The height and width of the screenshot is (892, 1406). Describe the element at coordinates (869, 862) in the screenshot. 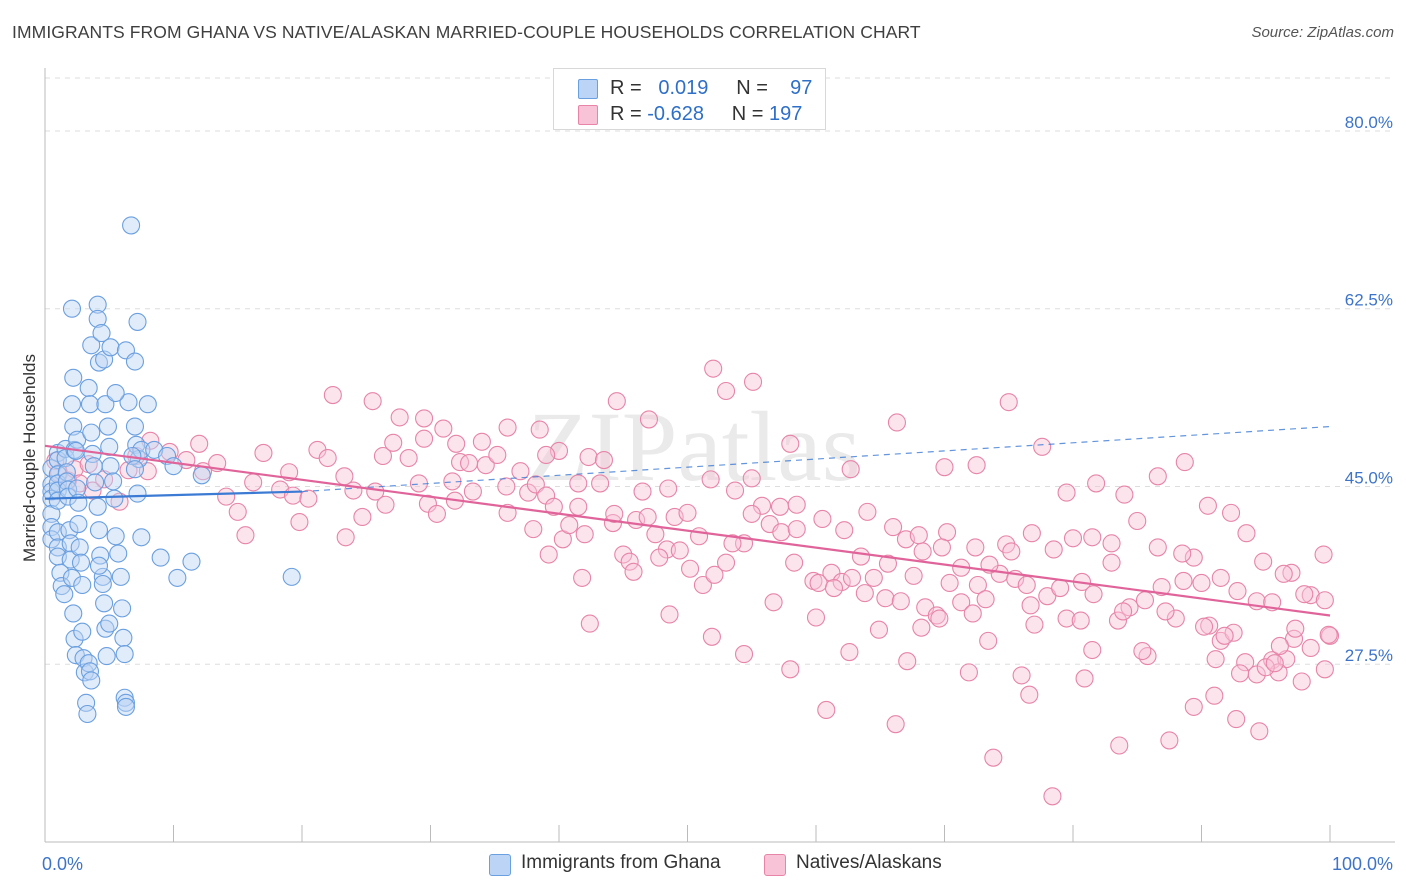

I see `bottom-legend-pink-label: Natives/Alaskans` at that location.